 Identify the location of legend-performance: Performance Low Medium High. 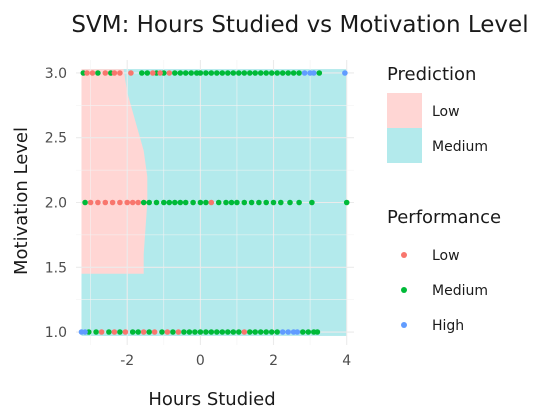
(444, 270).